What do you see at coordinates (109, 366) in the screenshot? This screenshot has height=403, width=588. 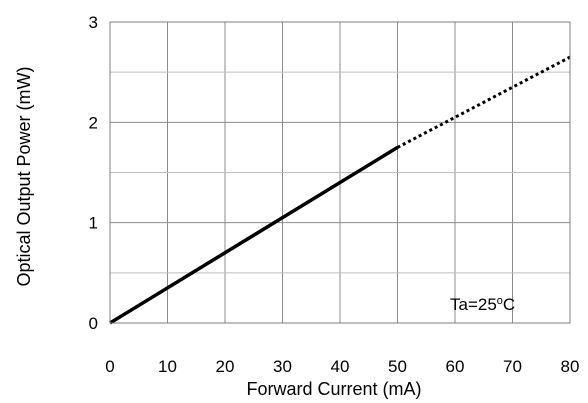 I see `x-tick-label: 0` at bounding box center [109, 366].